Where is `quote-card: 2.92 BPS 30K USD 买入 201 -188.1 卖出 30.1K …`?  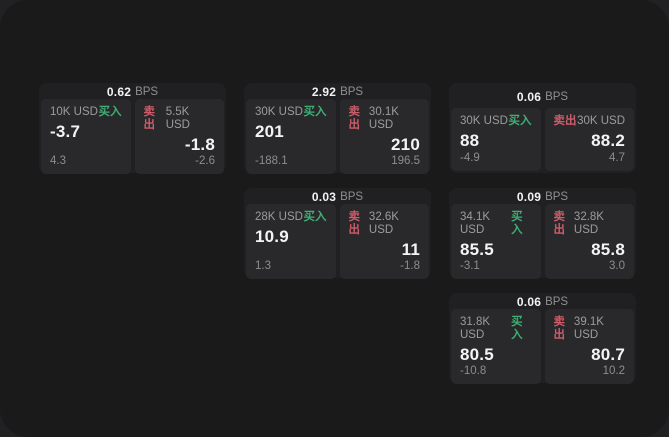 quote-card: 2.92 BPS 30K USD 买入 201 -188.1 卖出 30.1K … is located at coordinates (337, 128).